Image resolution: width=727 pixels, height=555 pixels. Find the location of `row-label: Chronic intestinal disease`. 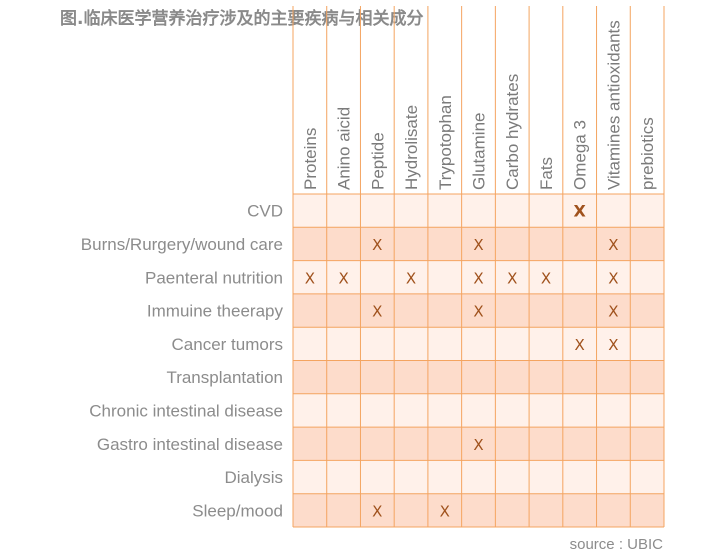

row-label: Chronic intestinal disease is located at coordinates (186, 410).